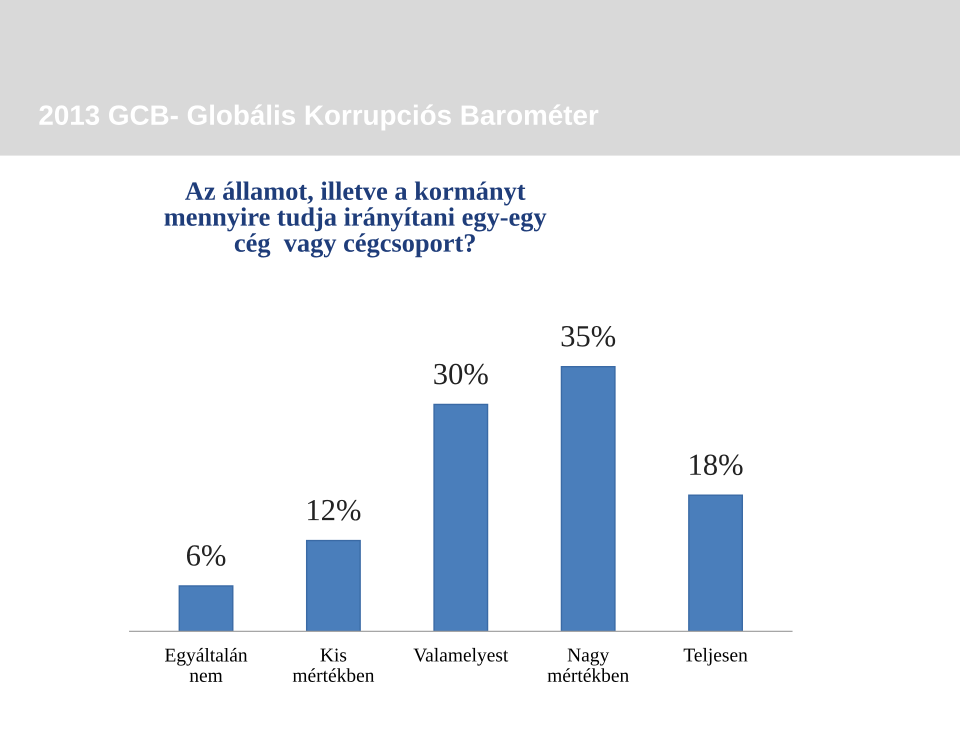  I want to click on x-tick-label: Kis mértékben, so click(333, 665).